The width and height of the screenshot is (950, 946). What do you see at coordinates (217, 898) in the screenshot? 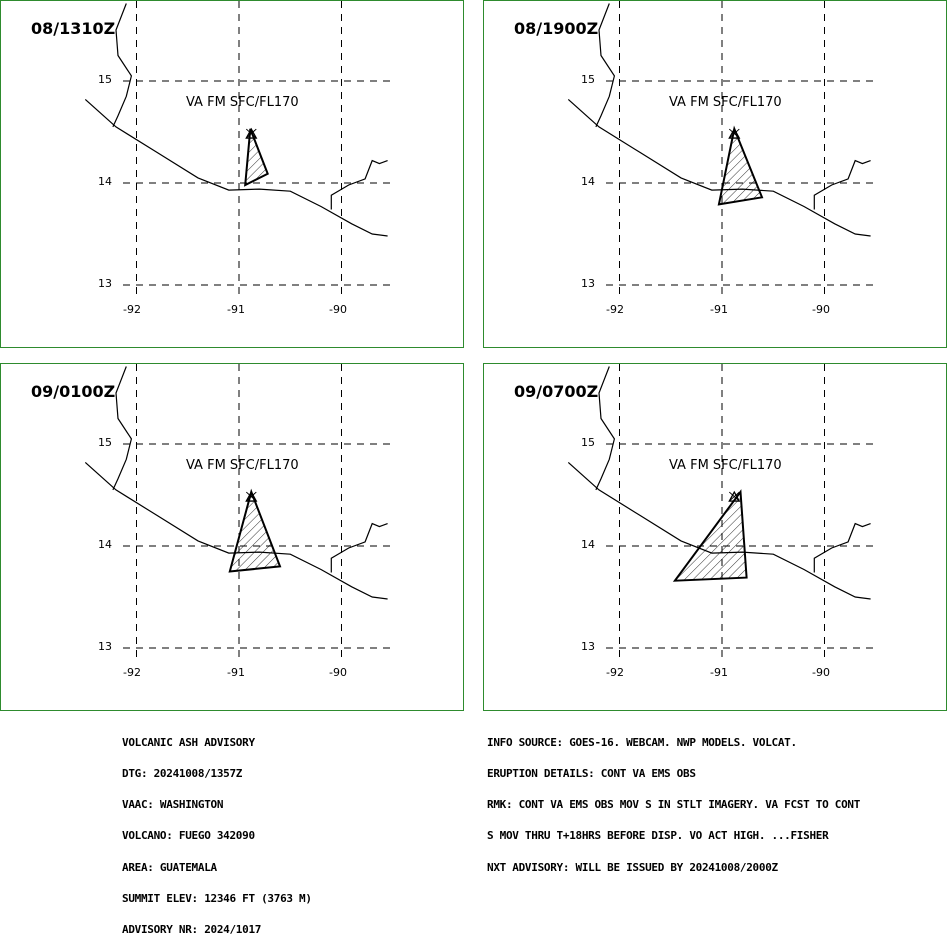
I see `advisory-summit-elev: SUMMIT ELEV: 12346 FT (3763 M)` at bounding box center [217, 898].